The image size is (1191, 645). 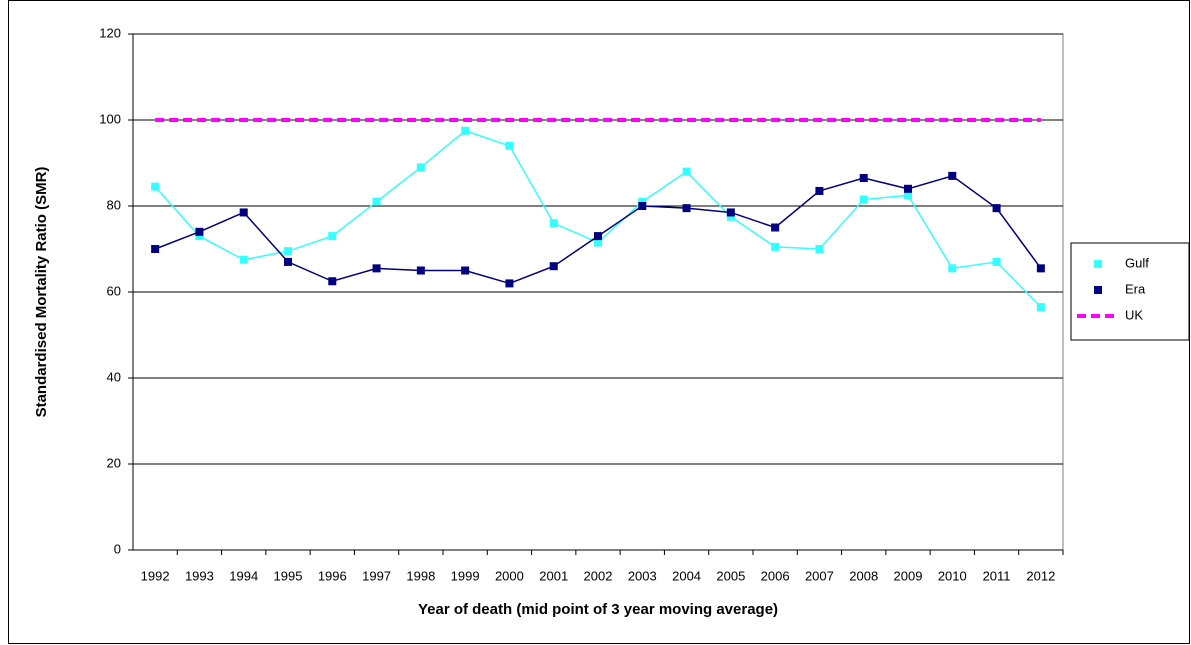 What do you see at coordinates (332, 575) in the screenshot?
I see `x-tick-label: 1996` at bounding box center [332, 575].